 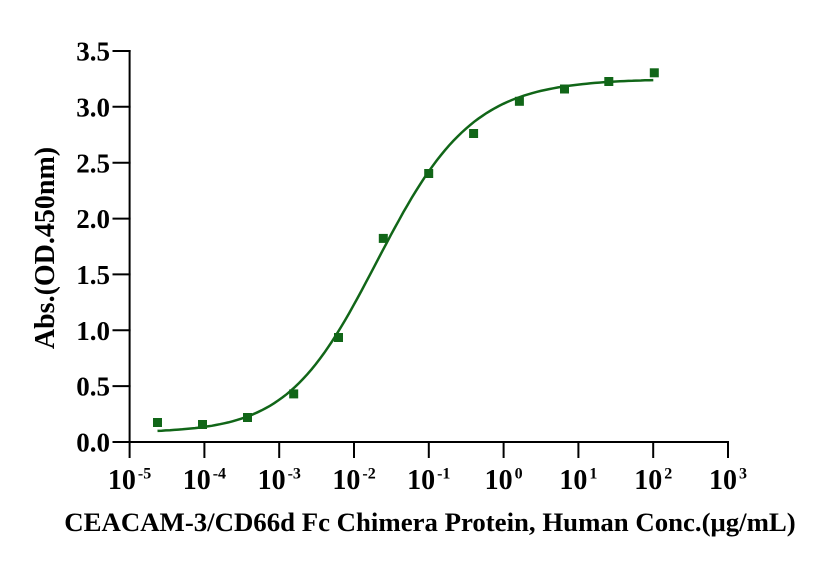 What do you see at coordinates (93, 107) in the screenshot?
I see `svg-text: 3.0` at bounding box center [93, 107].